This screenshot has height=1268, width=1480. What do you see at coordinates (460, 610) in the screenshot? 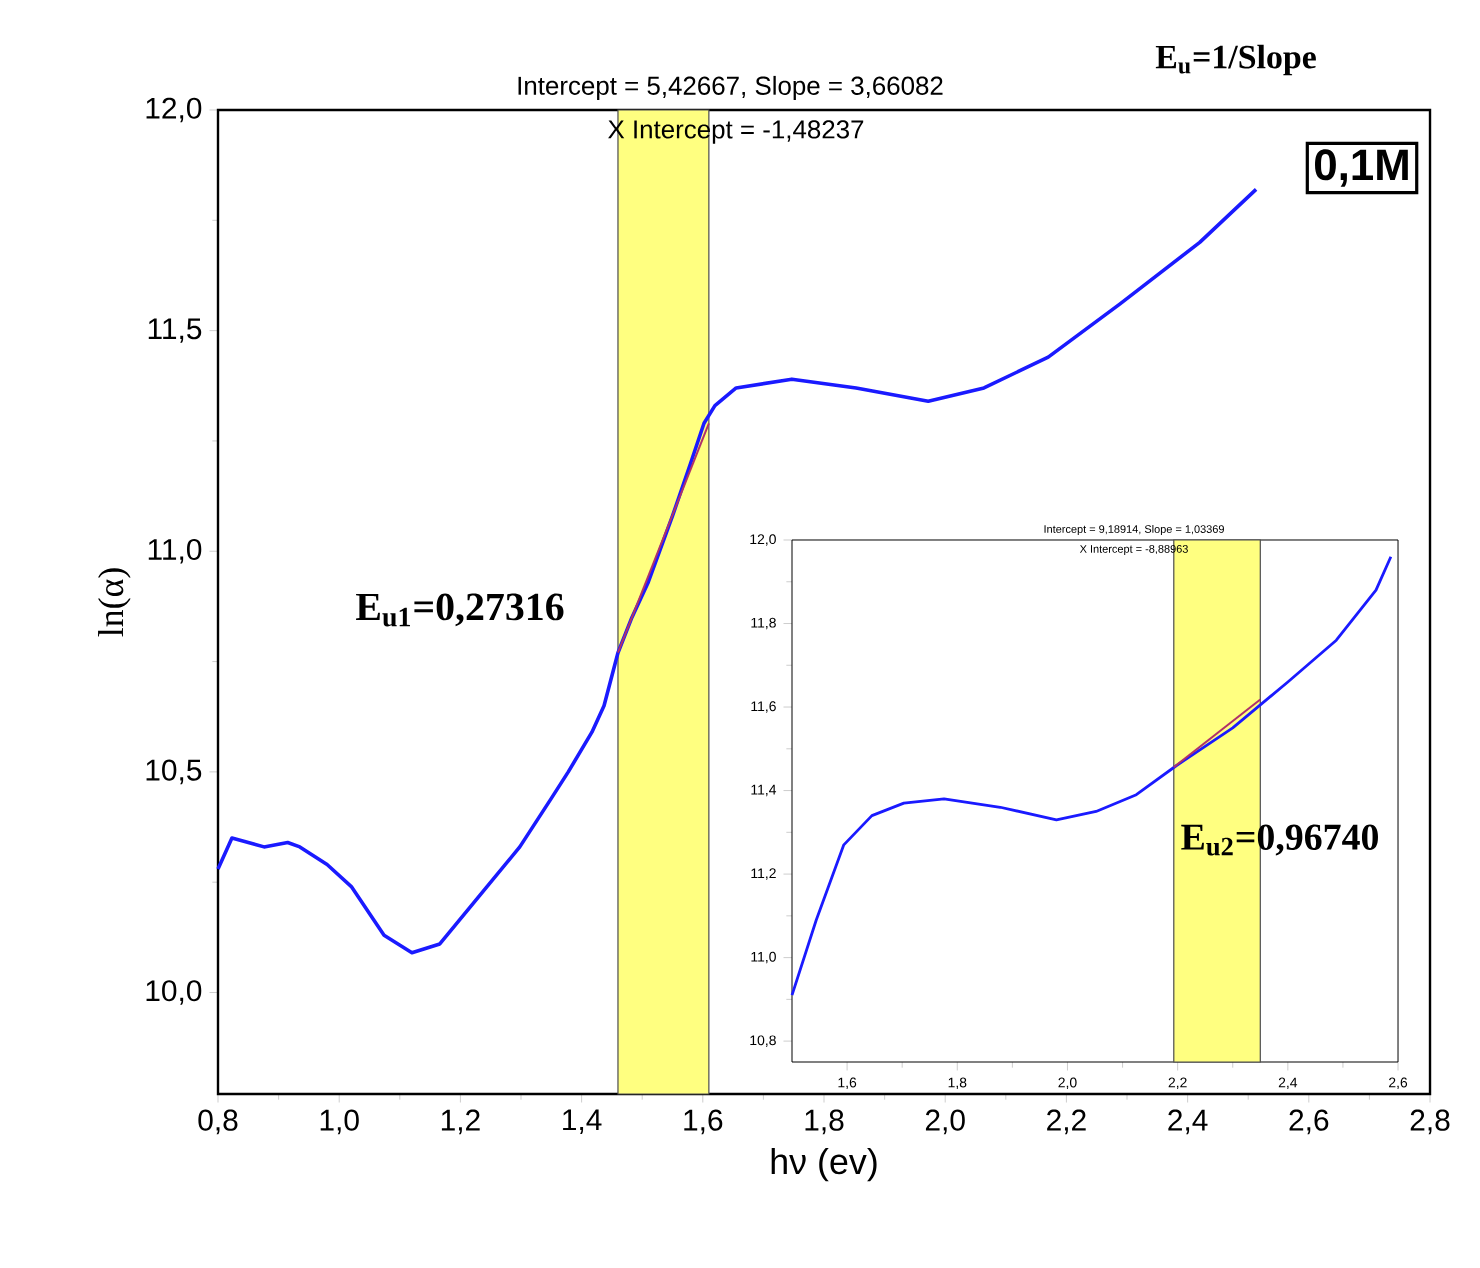
I see `annotation: E$_{u1}$=0,27316` at bounding box center [460, 610].